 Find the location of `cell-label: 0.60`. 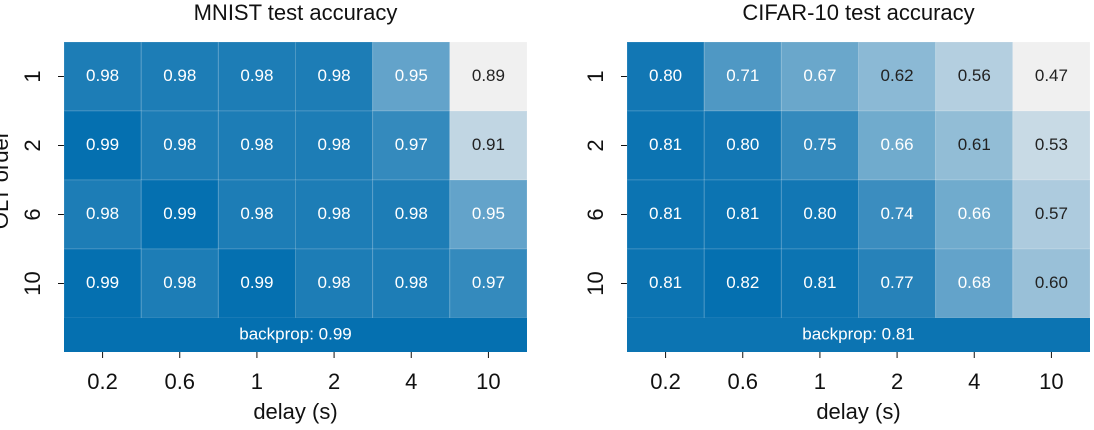

cell-label: 0.60 is located at coordinates (1051, 282).